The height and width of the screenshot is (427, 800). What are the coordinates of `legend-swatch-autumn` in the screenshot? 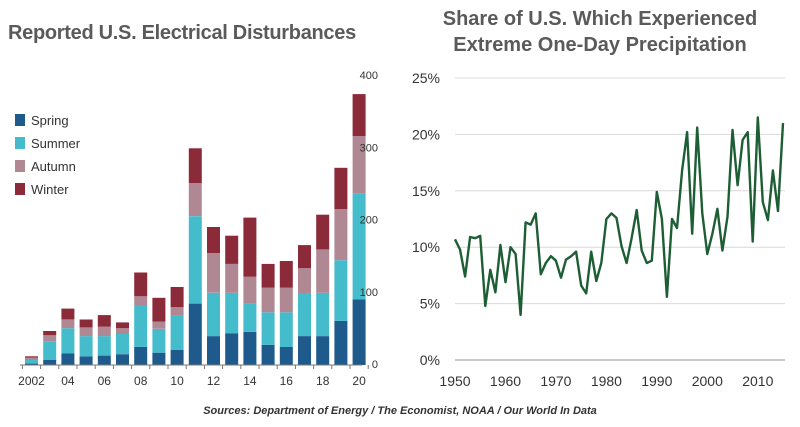 It's located at (20, 166).